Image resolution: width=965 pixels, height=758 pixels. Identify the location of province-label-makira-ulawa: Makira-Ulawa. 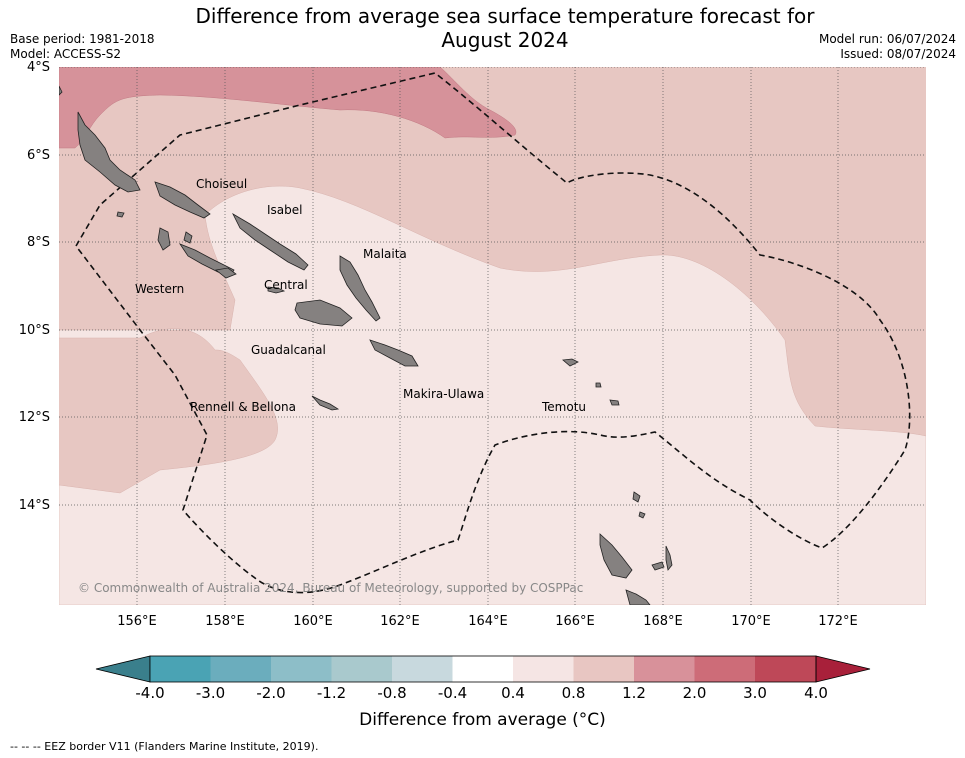
(443, 394).